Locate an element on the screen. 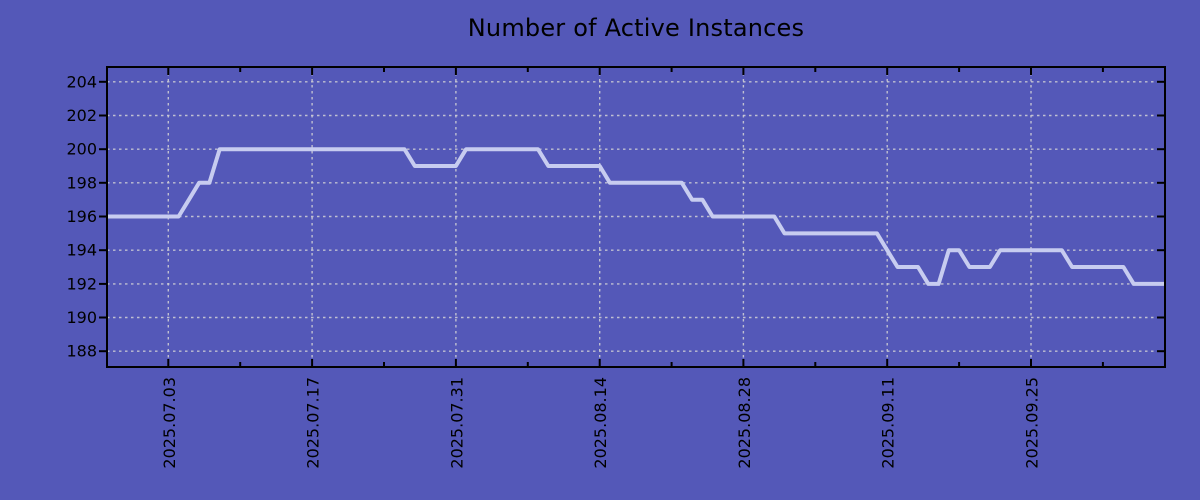  x-tick-label: 2025.09.25 is located at coordinates (1032, 423).